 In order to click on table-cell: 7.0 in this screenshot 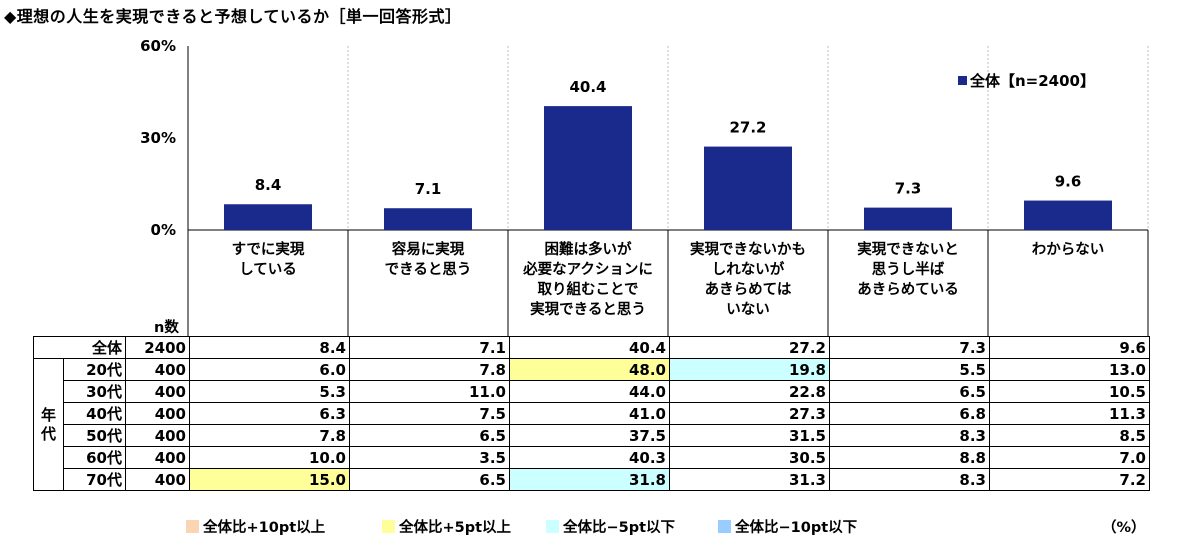, I will do `click(1069, 457)`.